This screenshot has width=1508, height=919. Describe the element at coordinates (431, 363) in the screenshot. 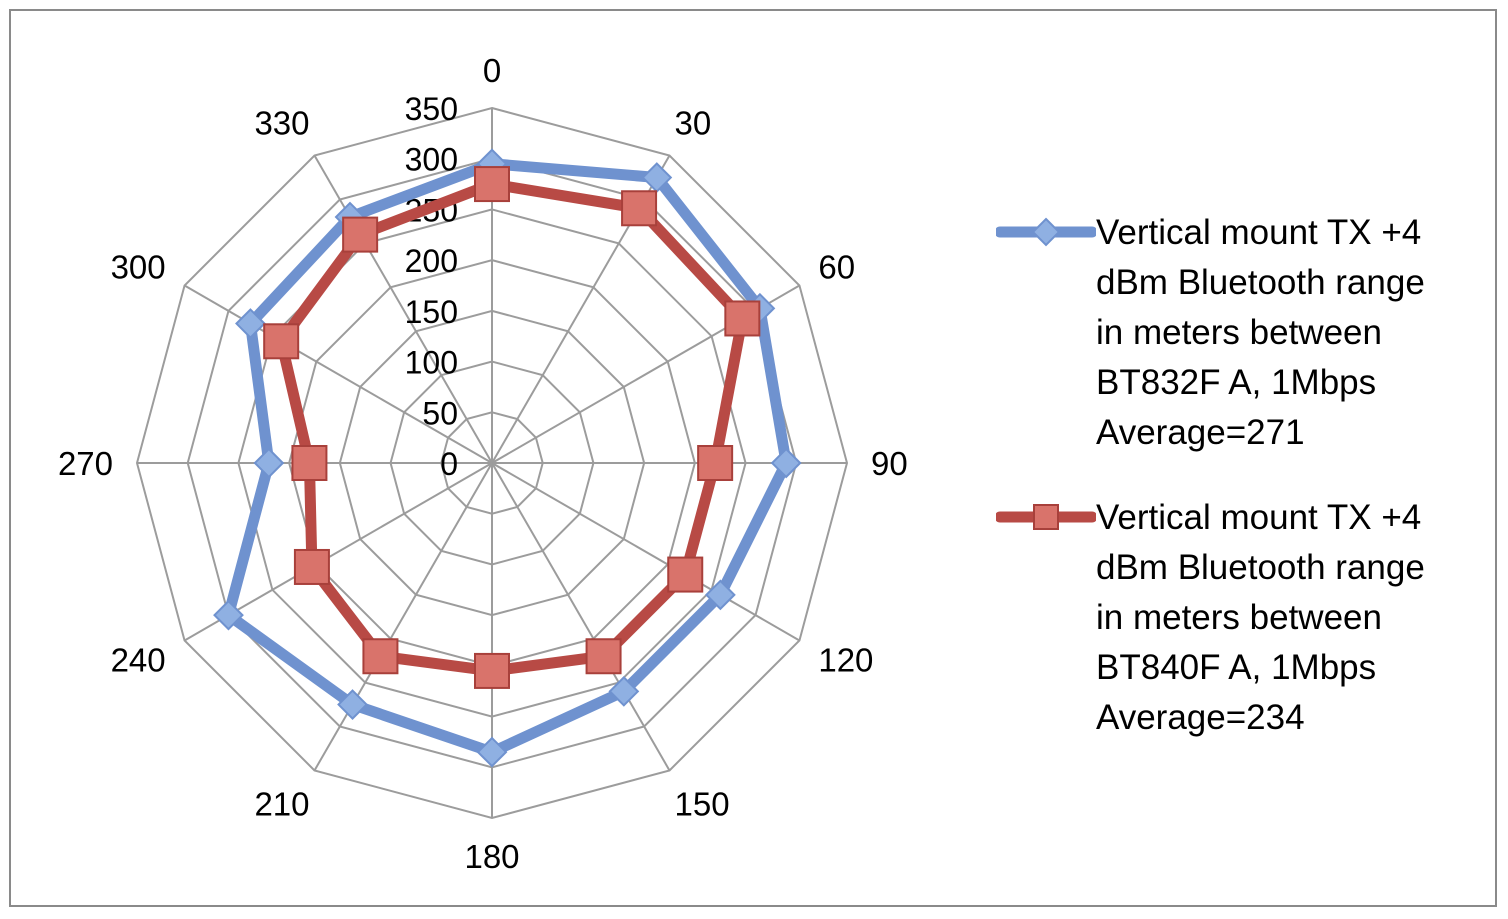

I see `radial-tick-label: 100` at that location.